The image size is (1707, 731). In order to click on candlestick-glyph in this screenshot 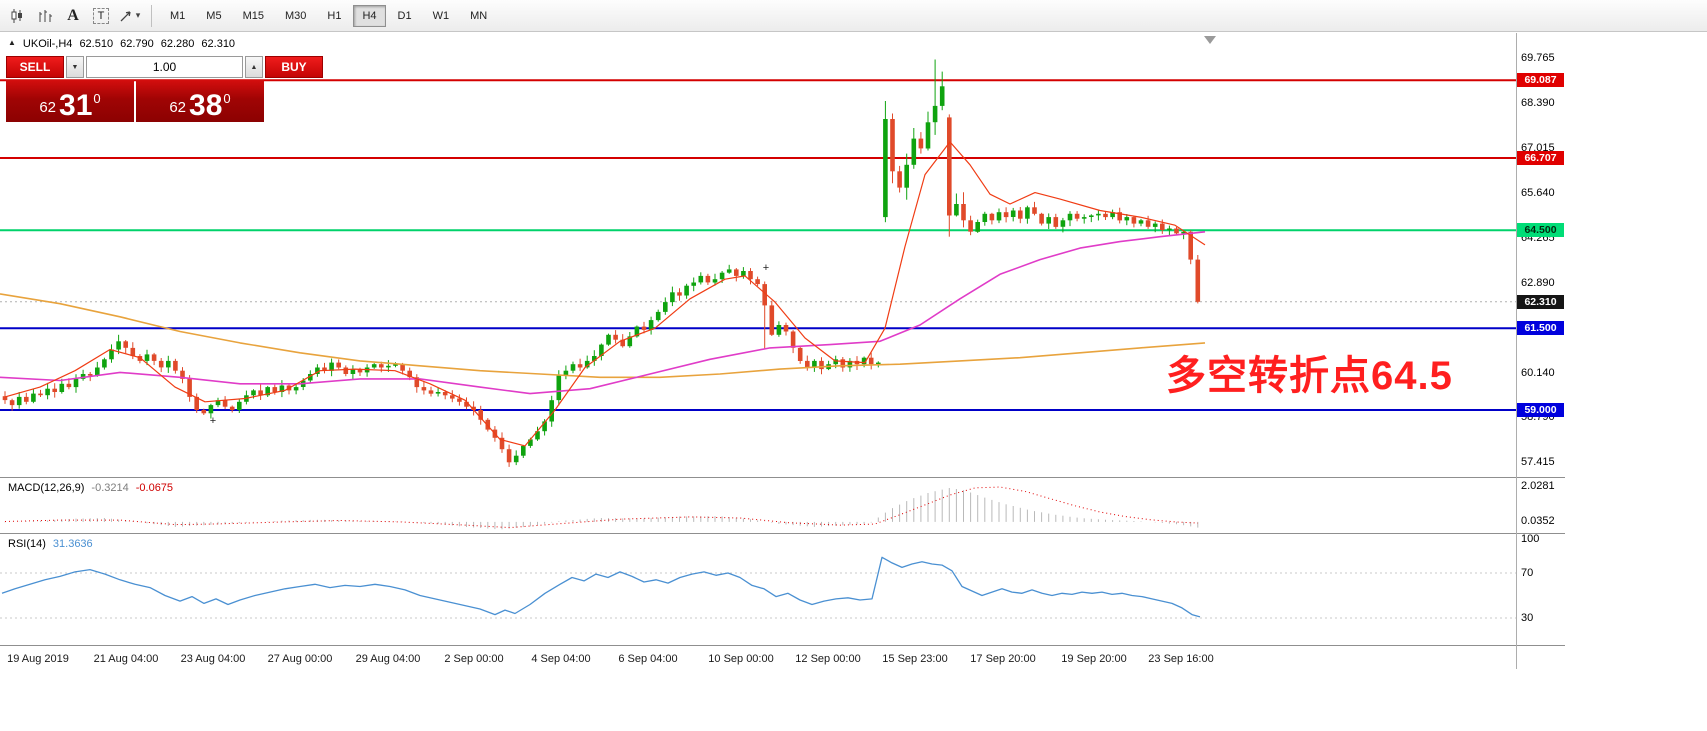, I will do `click(16, 15)`.